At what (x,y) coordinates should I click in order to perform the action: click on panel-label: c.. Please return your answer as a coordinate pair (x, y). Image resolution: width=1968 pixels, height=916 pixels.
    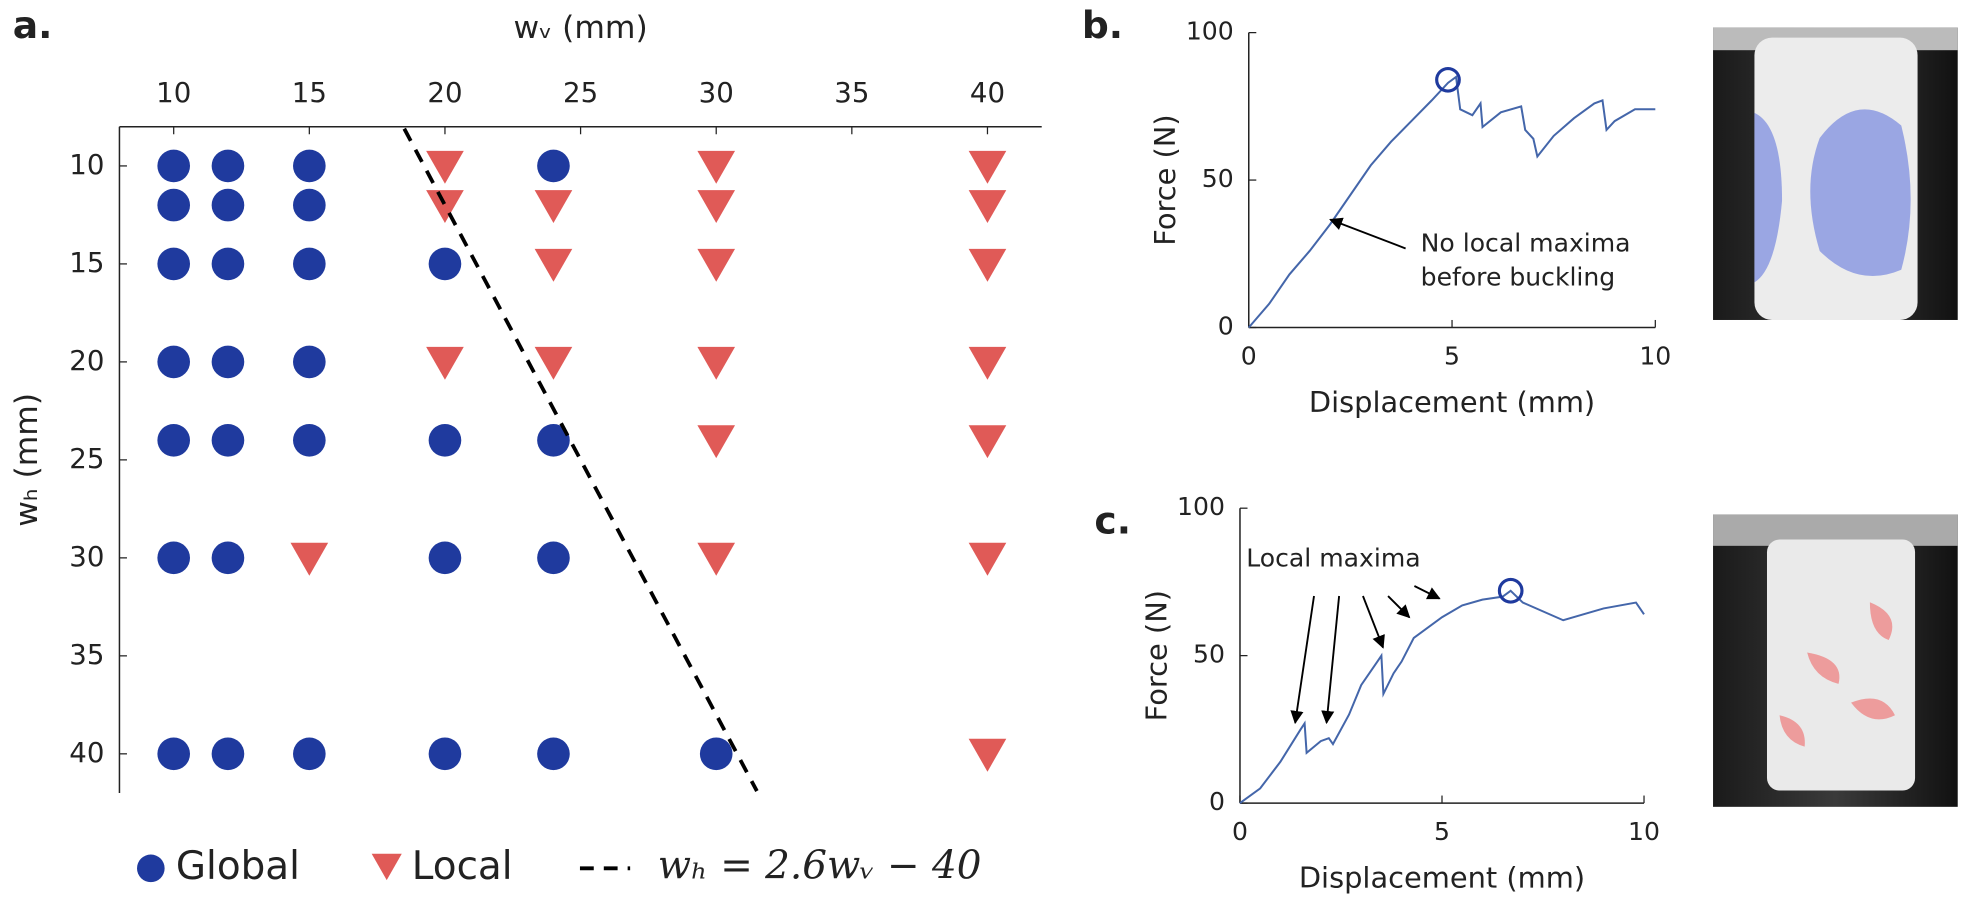
    Looking at the image, I should click on (1112, 521).